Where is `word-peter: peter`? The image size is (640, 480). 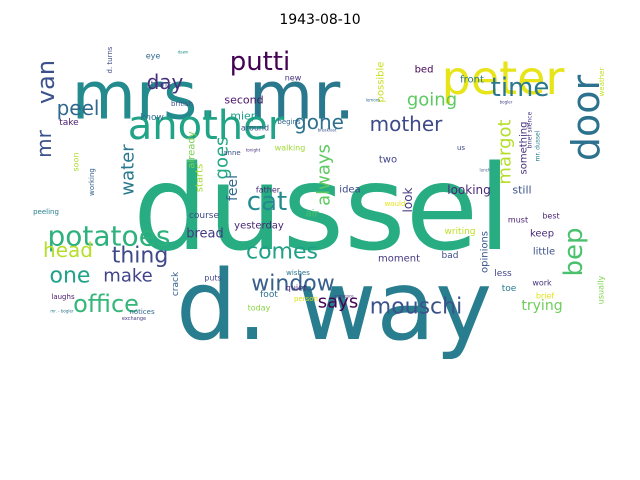
word-peter: peter is located at coordinates (503, 78).